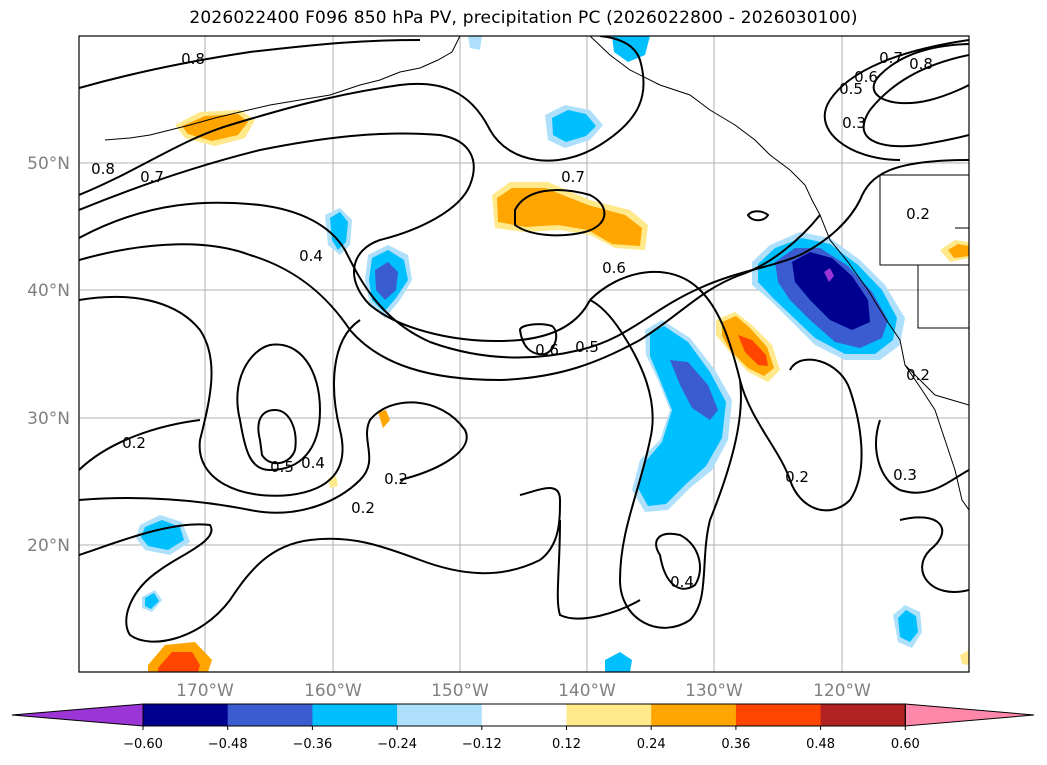  I want to click on lon-label: 120°W, so click(842, 691).